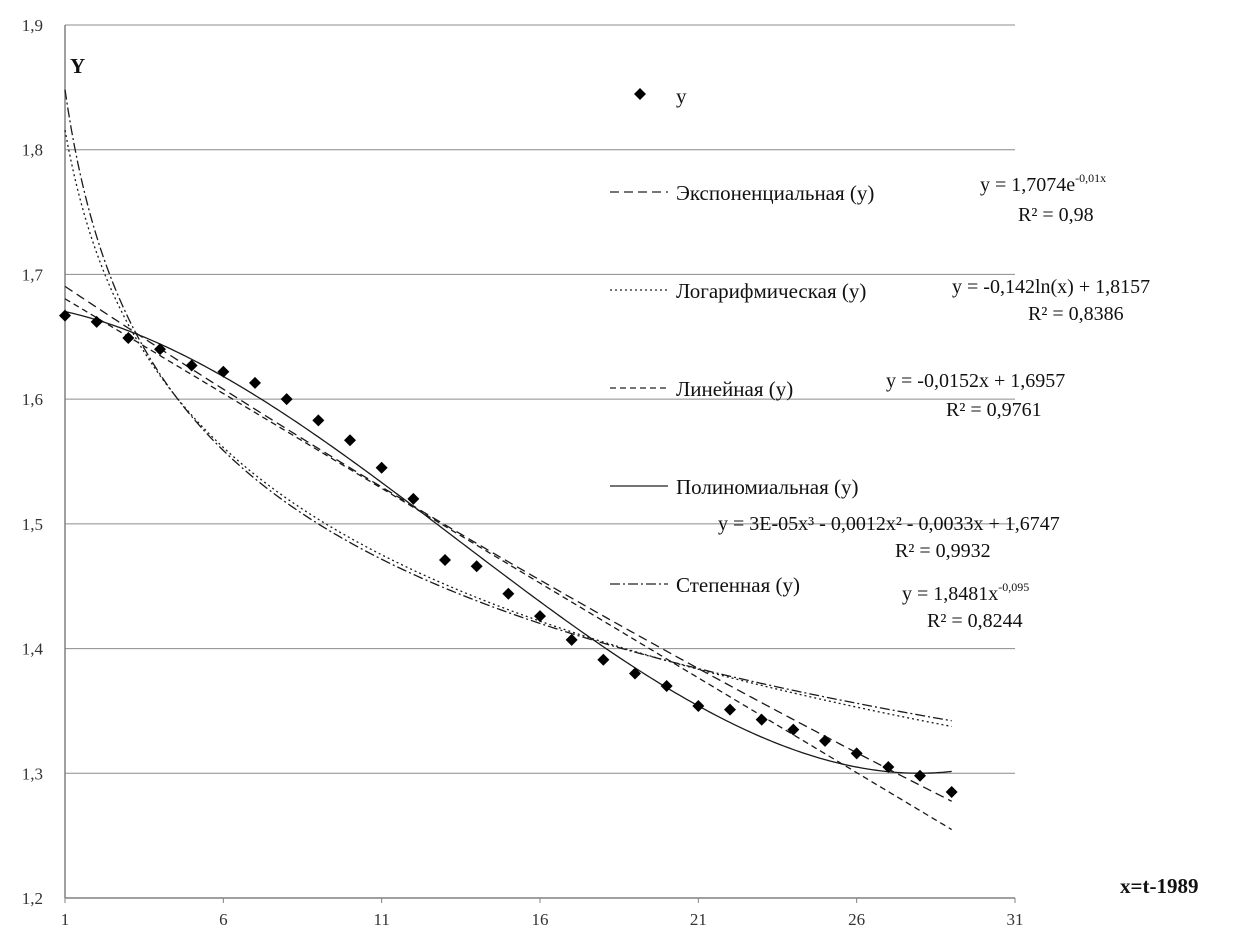 The height and width of the screenshot is (931, 1233). Describe the element at coordinates (1043, 183) in the screenshot. I see `equation-exponential: y = 1,7074e-0,01x` at that location.